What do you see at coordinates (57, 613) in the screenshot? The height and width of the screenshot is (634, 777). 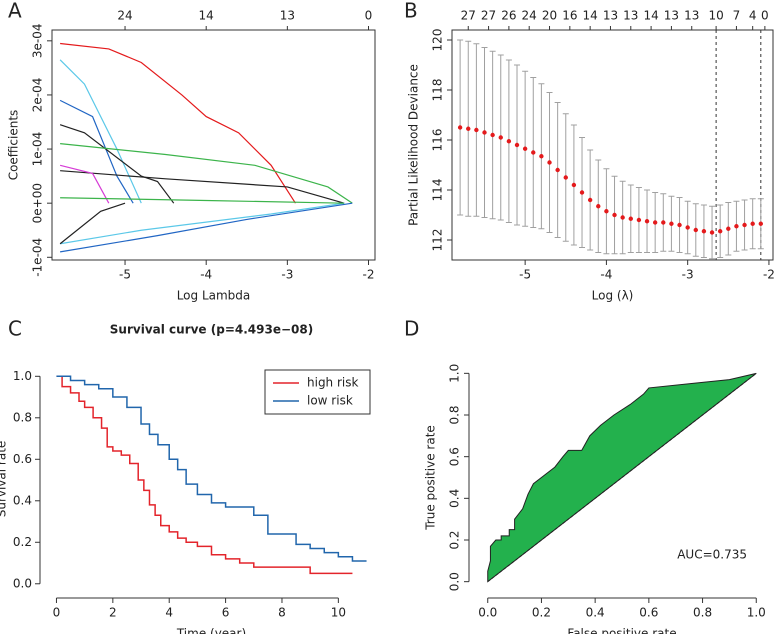 I see `x-tick-label: 0` at bounding box center [57, 613].